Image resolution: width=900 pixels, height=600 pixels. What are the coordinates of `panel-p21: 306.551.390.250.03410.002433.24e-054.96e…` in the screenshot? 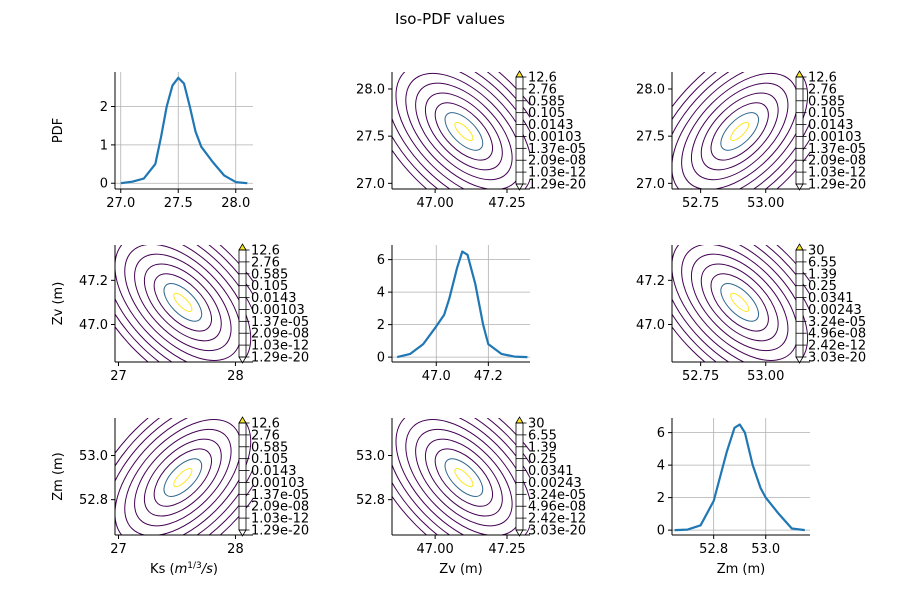 It's located at (471, 496).